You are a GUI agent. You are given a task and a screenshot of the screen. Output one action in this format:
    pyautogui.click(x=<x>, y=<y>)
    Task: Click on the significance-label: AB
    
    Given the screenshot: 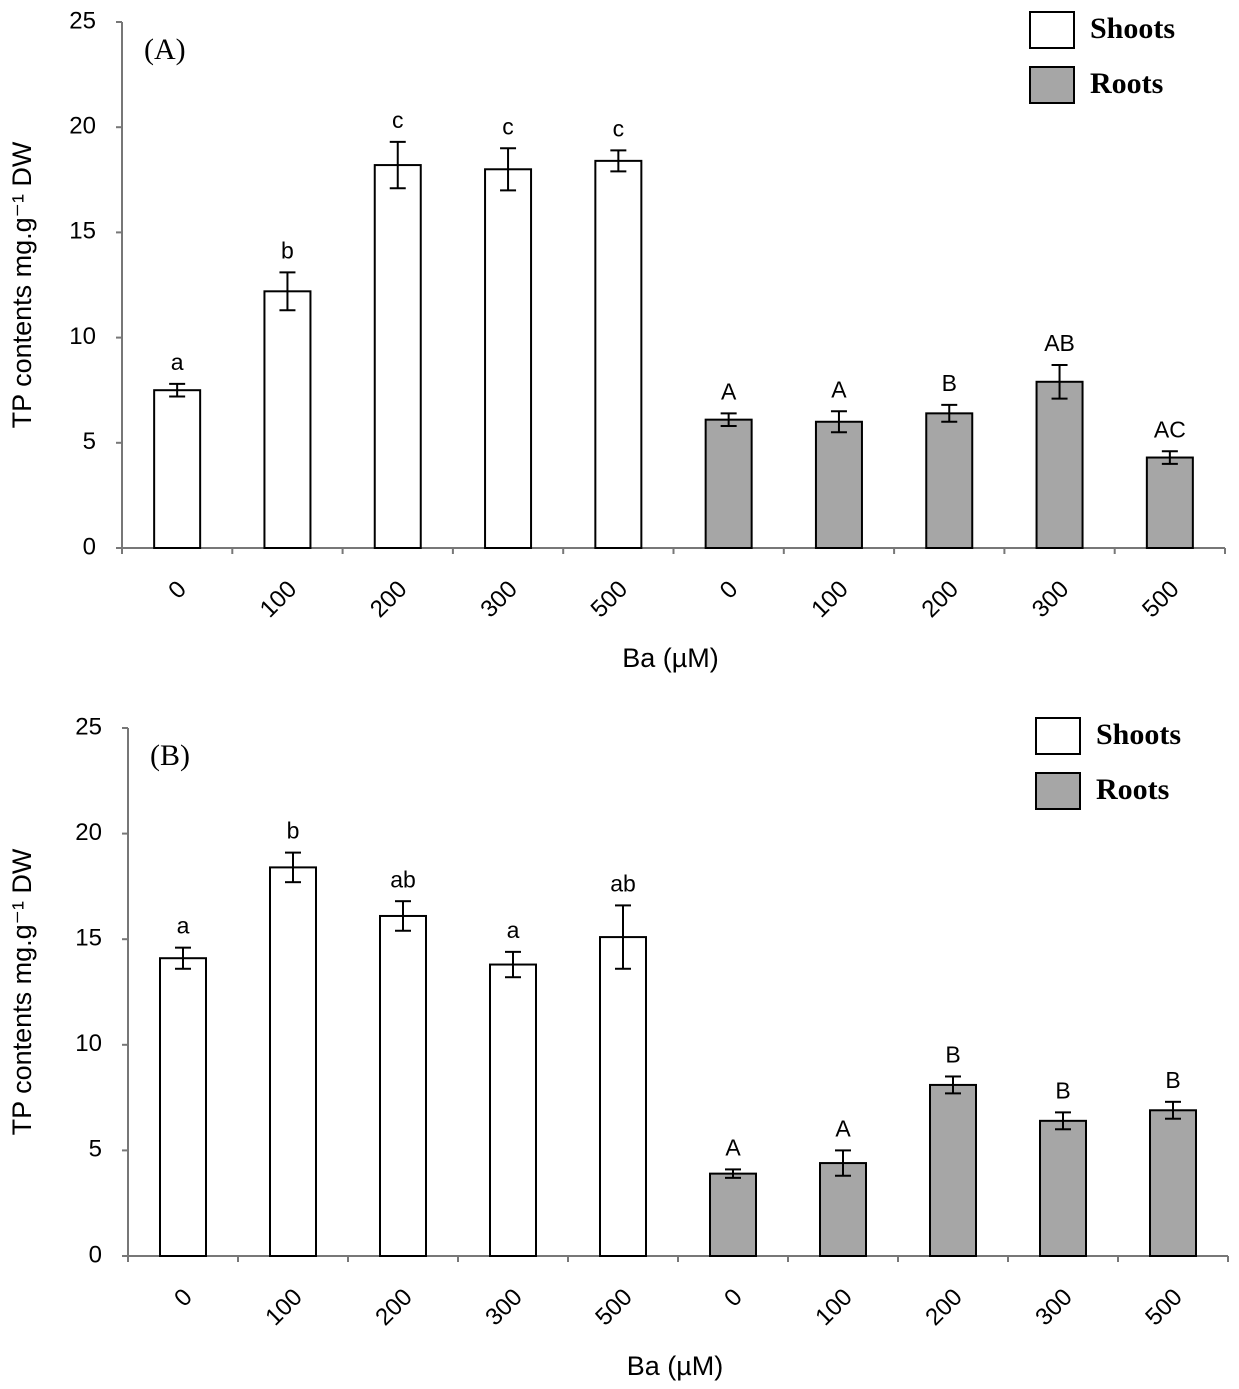 What is the action you would take?
    pyautogui.click(x=1059, y=343)
    